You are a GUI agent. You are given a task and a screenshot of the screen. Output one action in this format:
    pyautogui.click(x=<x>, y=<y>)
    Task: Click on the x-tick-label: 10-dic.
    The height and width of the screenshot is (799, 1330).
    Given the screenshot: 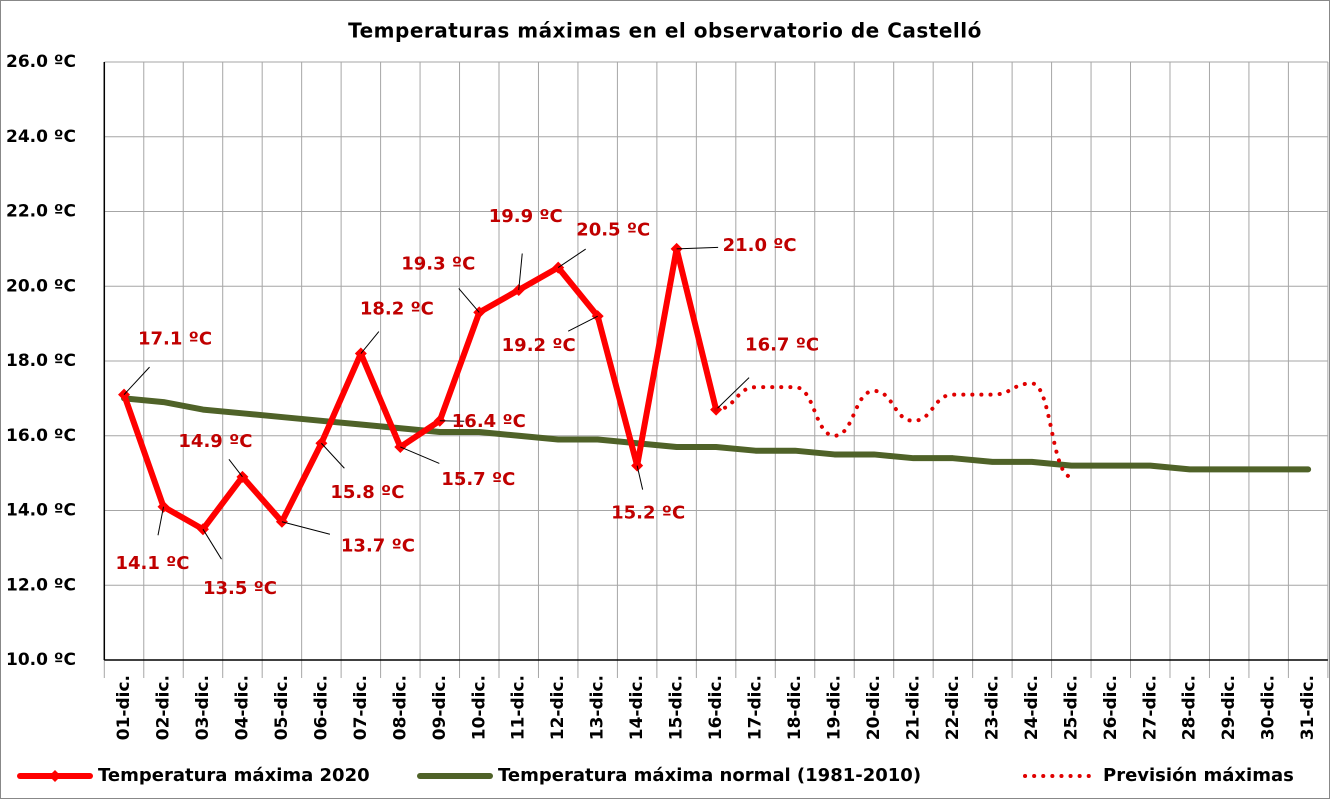 What is the action you would take?
    pyautogui.click(x=479, y=707)
    